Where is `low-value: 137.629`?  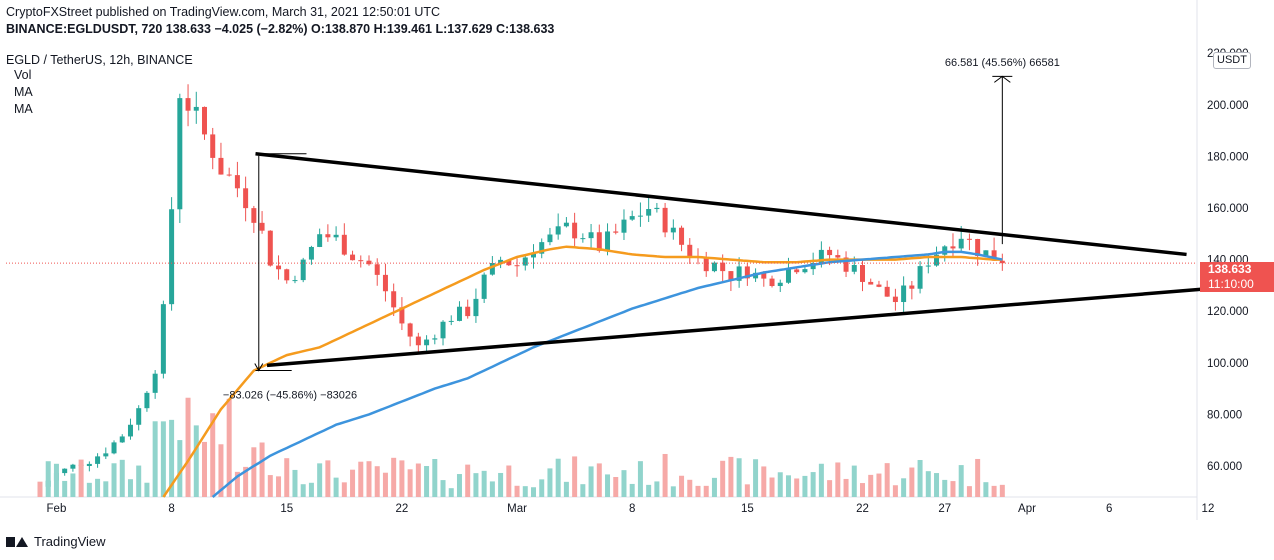
low-value: 137.629 is located at coordinates (470, 29).